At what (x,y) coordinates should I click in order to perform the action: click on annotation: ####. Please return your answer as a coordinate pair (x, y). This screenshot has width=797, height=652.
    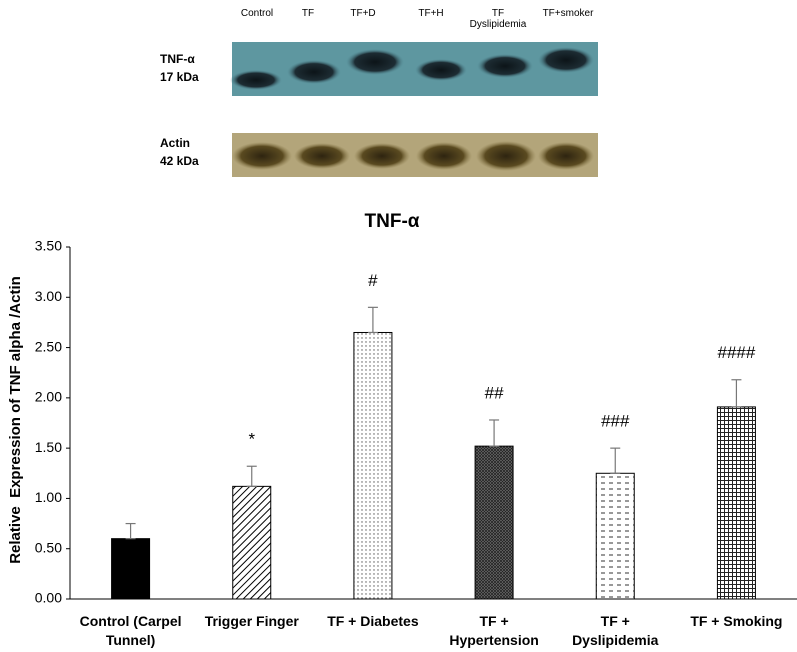
    Looking at the image, I should click on (737, 352).